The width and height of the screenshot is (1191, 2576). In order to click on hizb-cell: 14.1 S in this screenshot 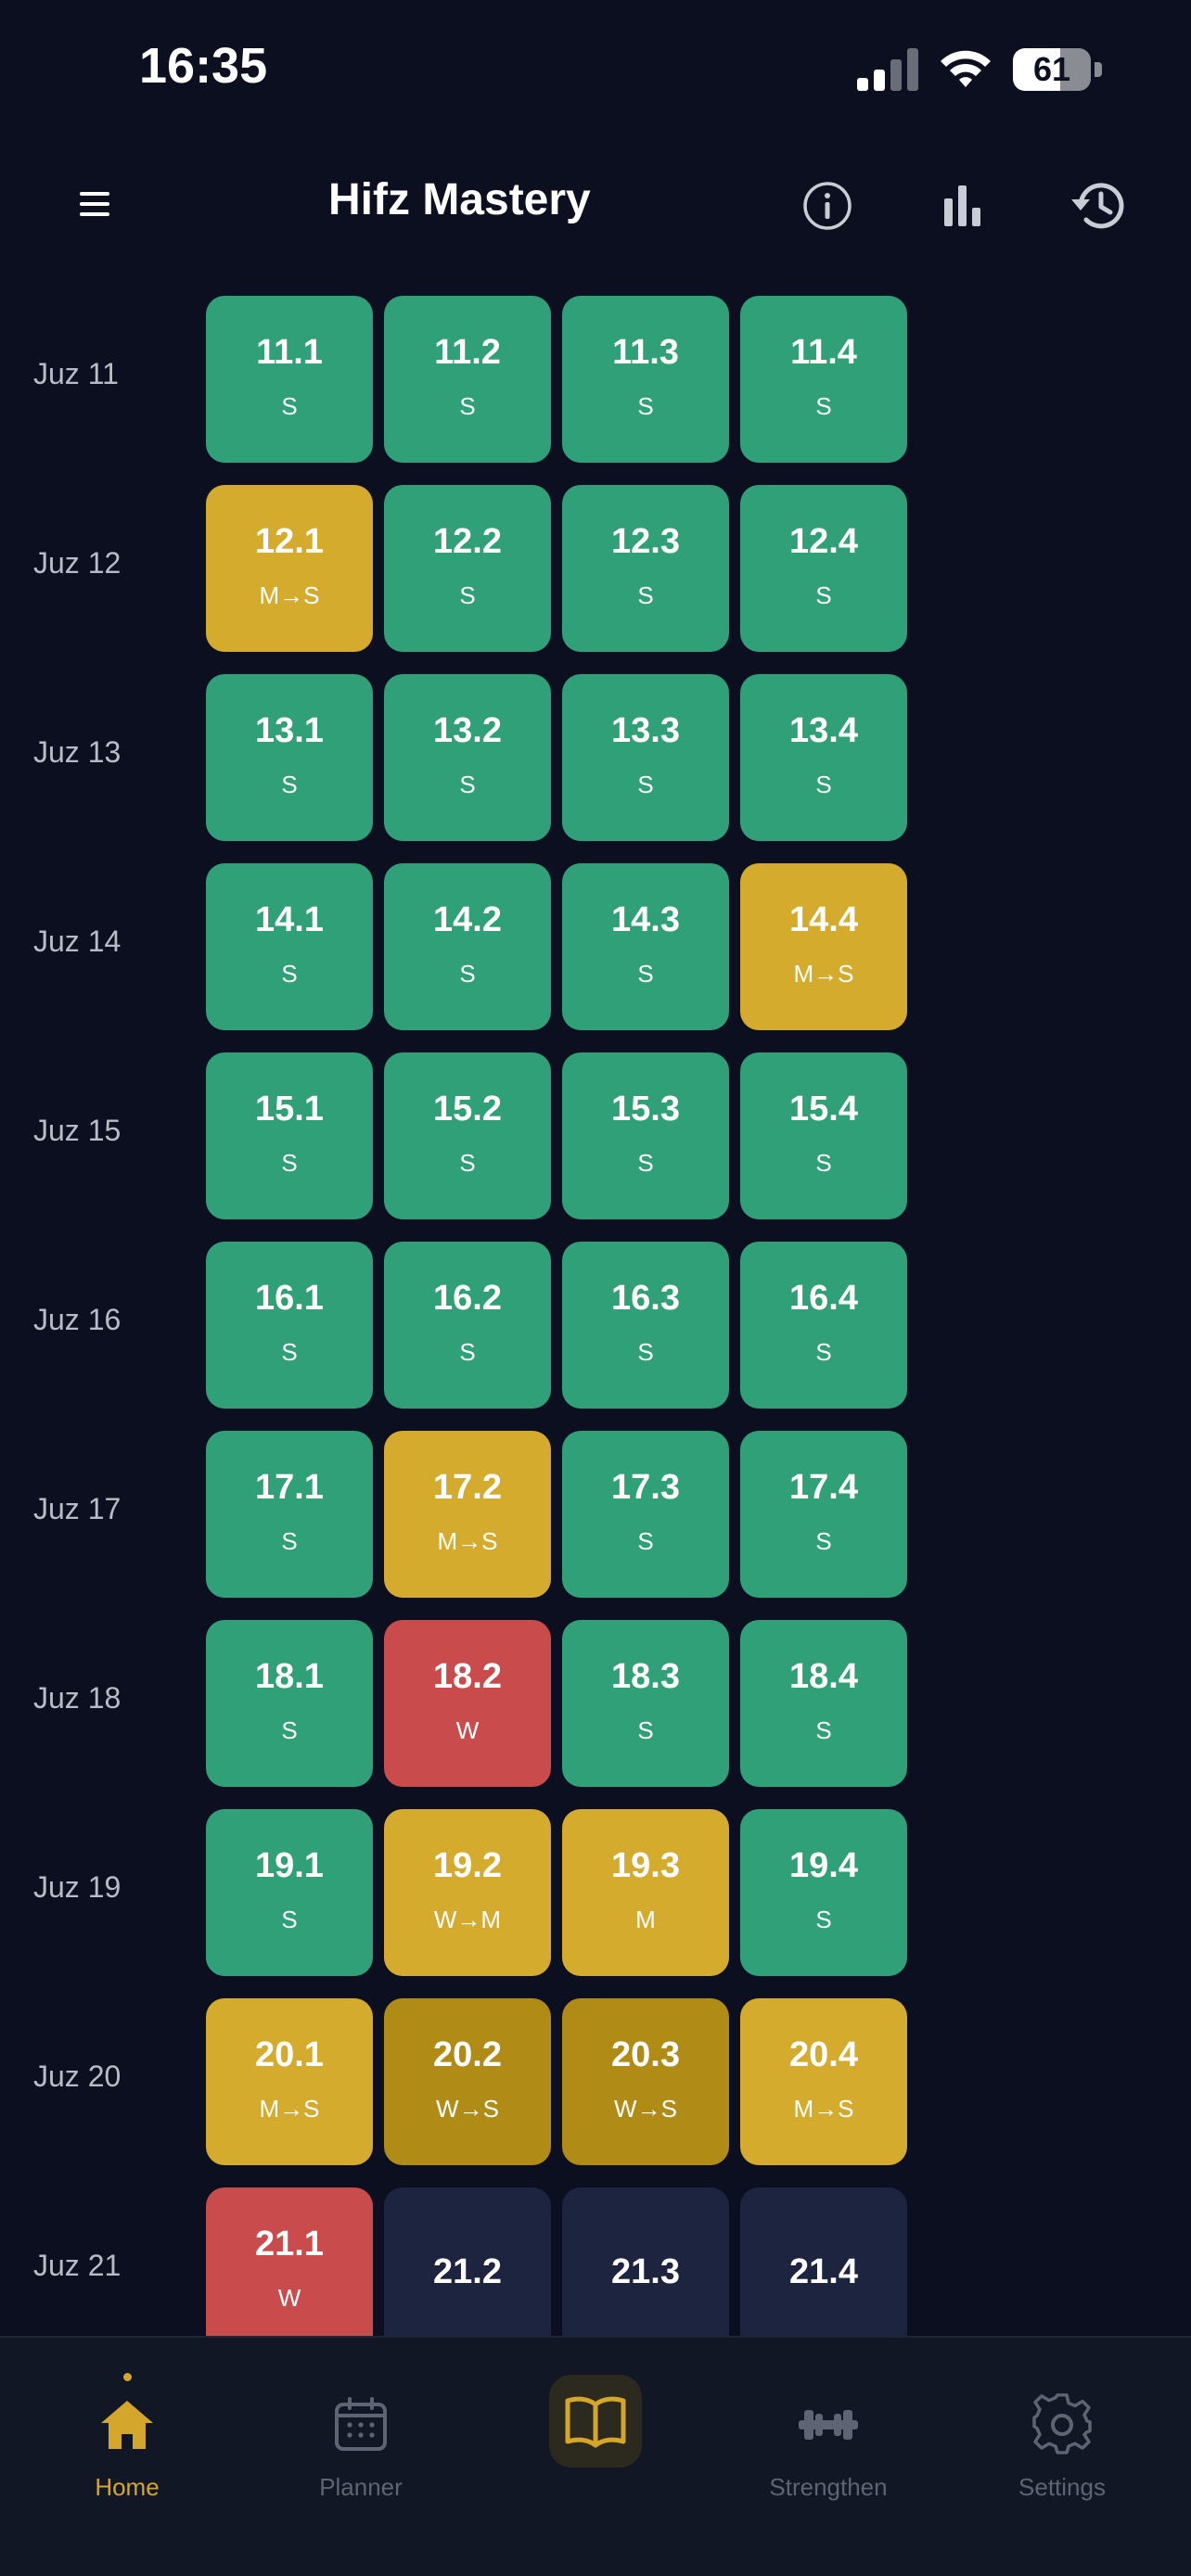, I will do `click(289, 947)`.